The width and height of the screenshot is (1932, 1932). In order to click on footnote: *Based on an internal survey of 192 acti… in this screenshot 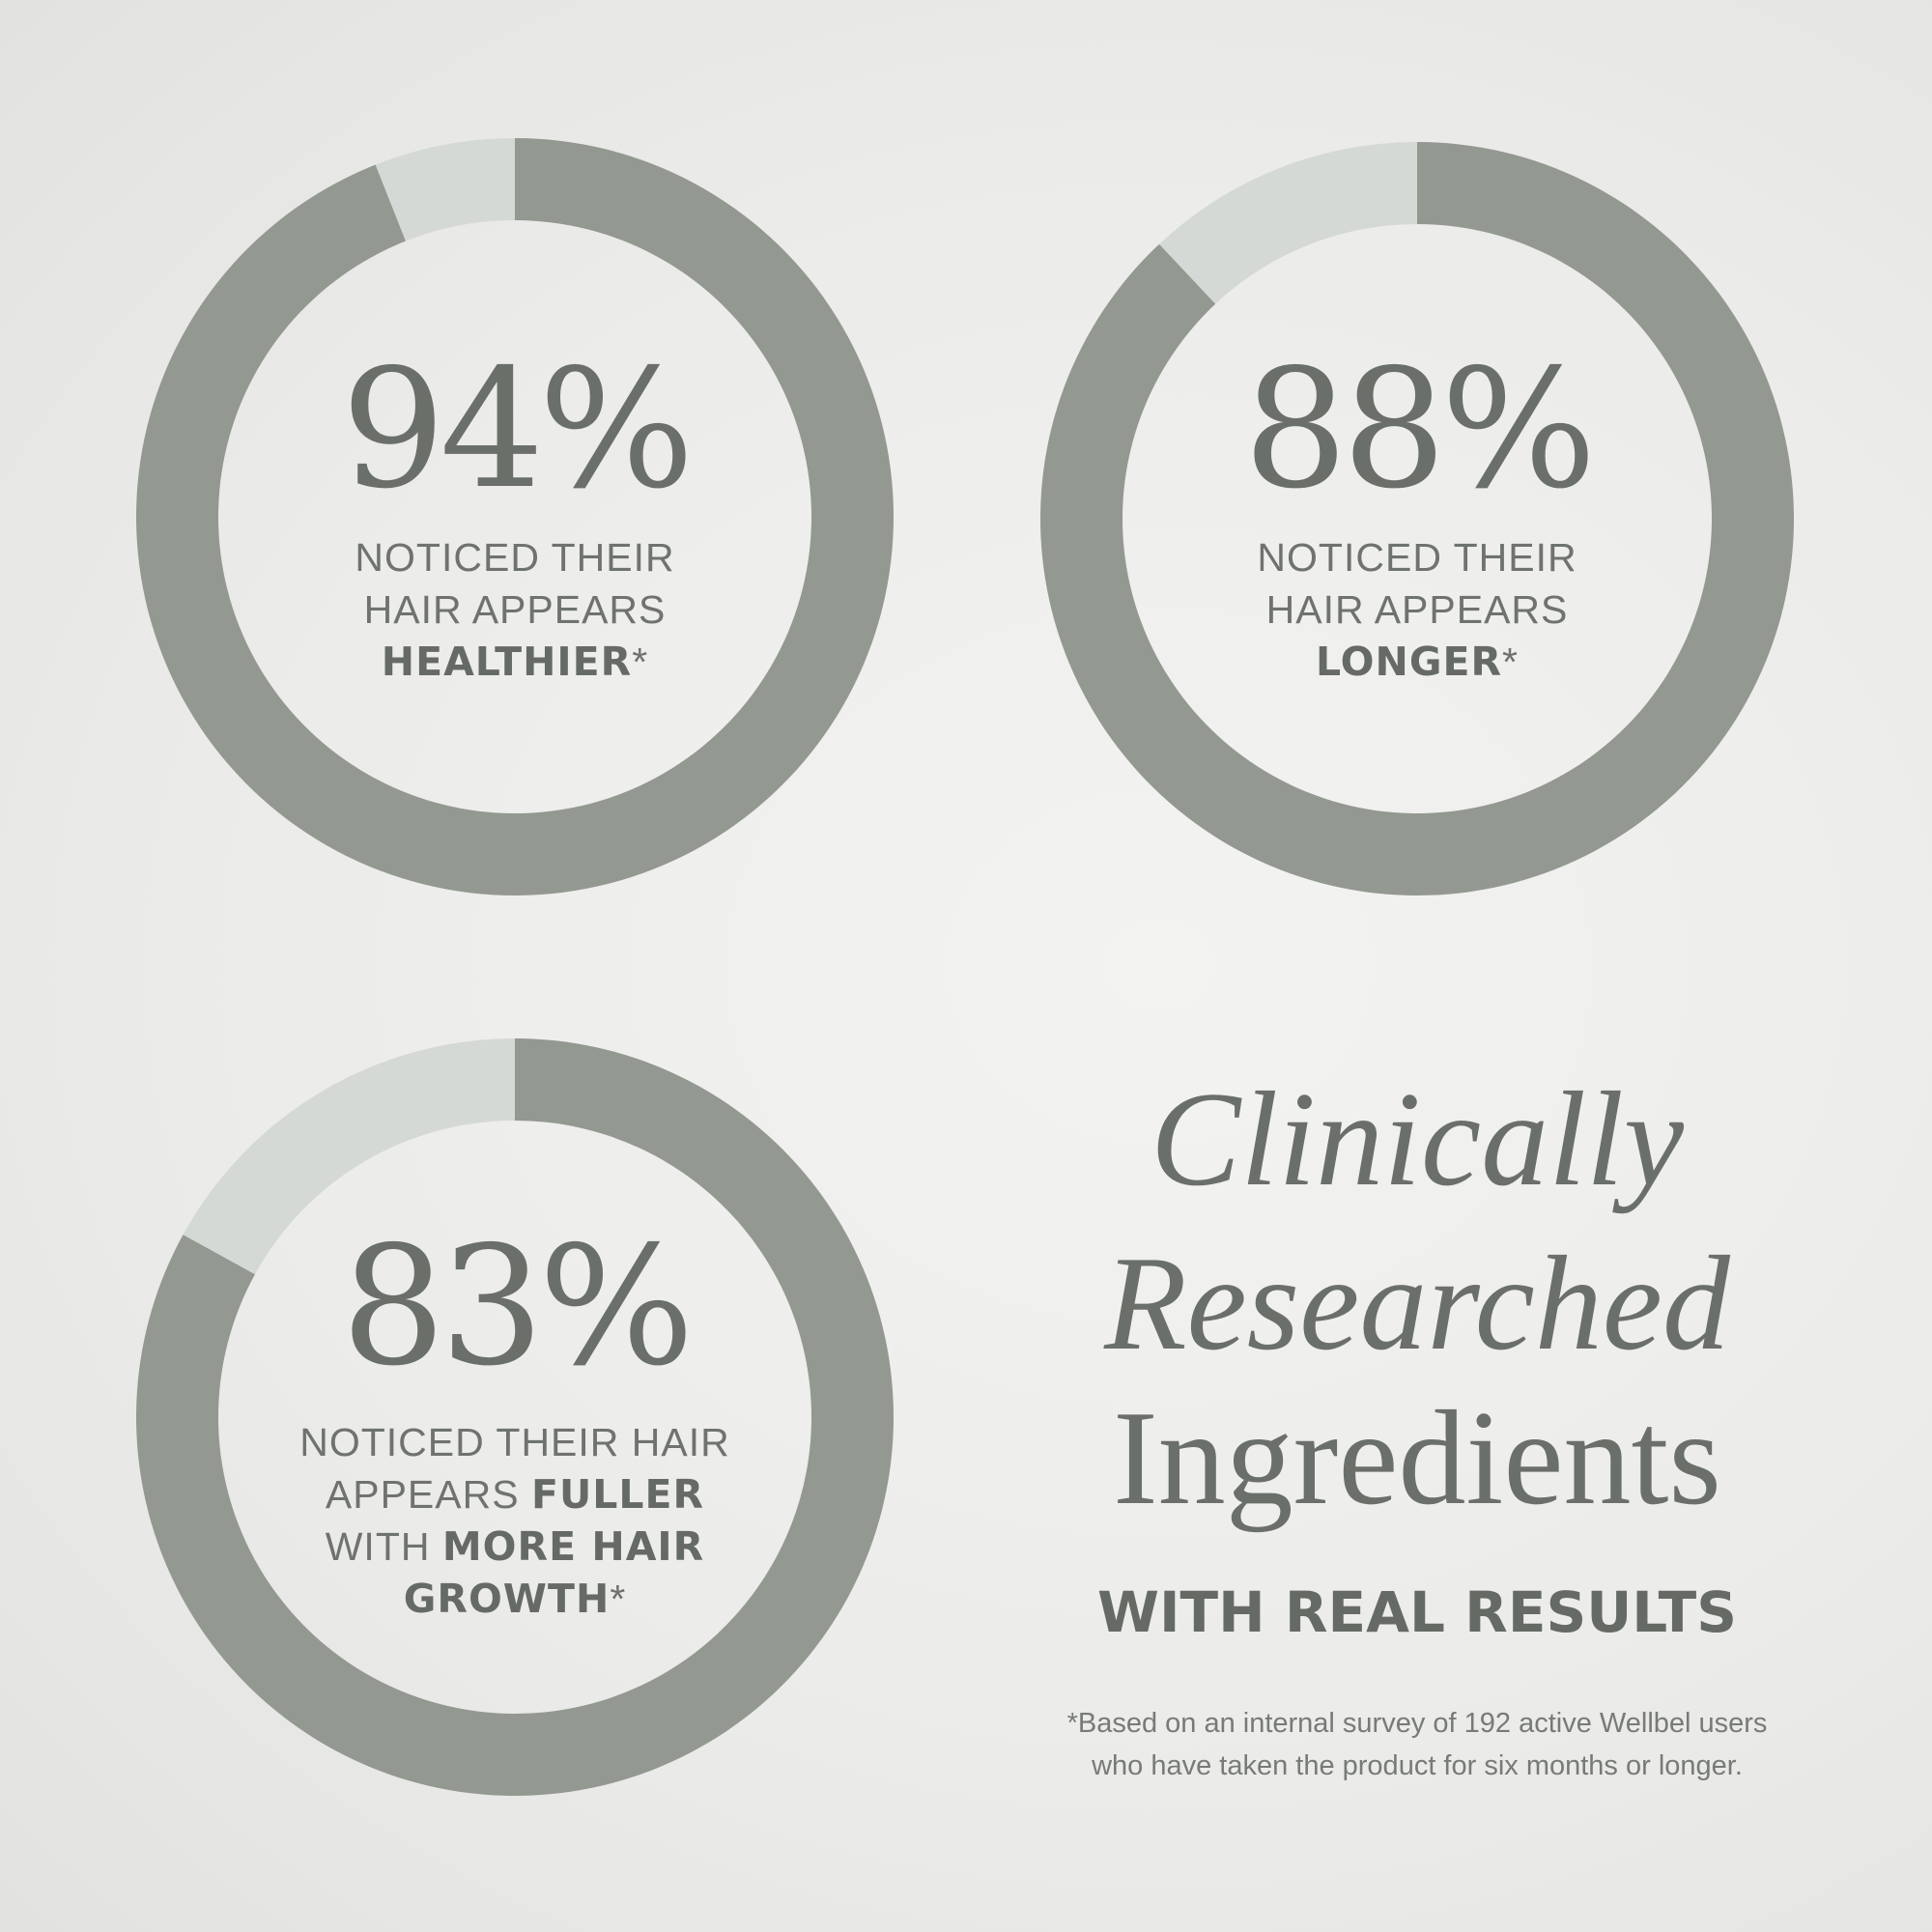, I will do `click(1417, 1744)`.